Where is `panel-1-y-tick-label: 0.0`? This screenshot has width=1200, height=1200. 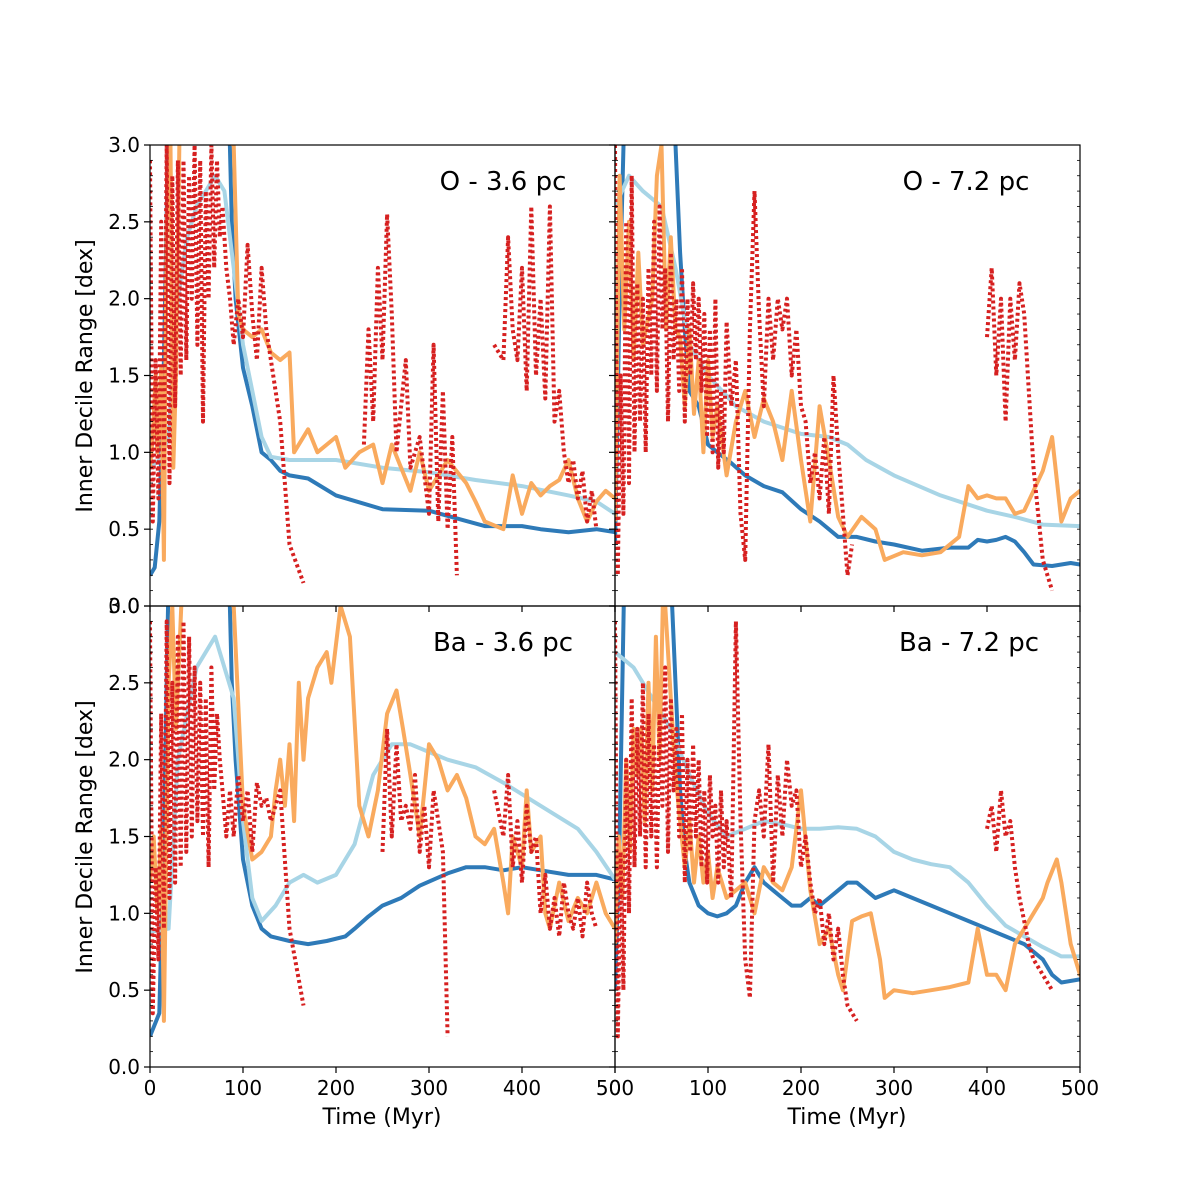
panel-1-y-tick-label: 0.0 is located at coordinates (124, 606).